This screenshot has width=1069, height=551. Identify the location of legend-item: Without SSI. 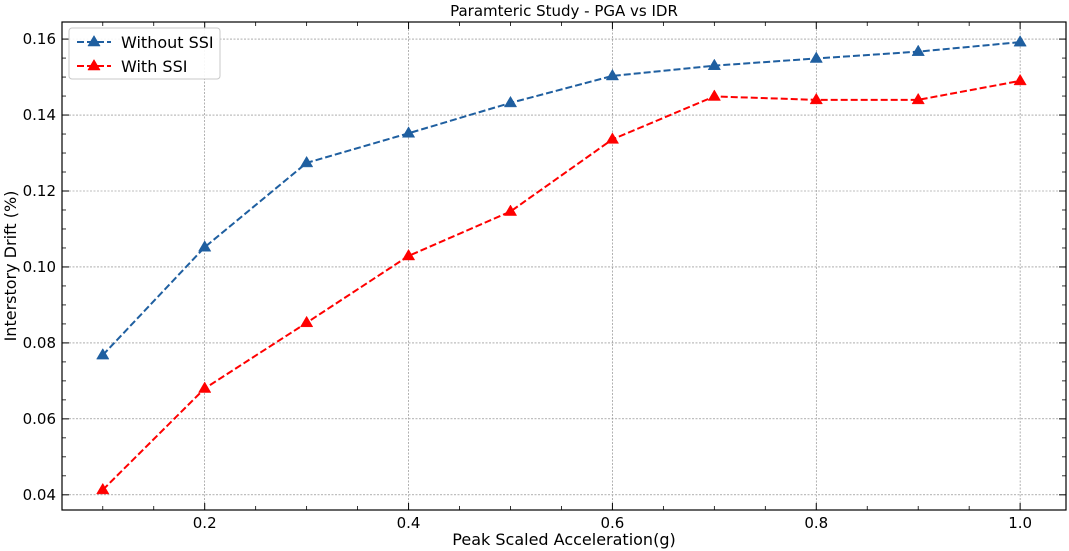
(145, 42).